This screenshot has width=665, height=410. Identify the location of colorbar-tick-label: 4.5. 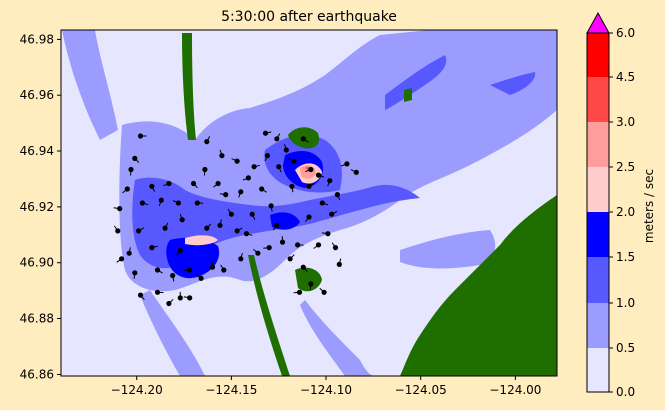
(625, 77).